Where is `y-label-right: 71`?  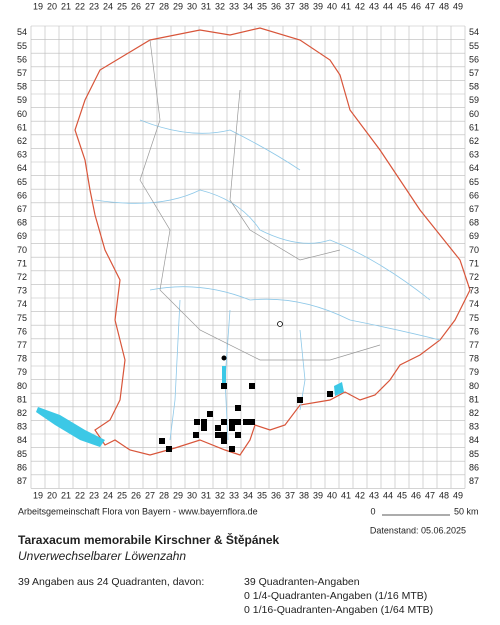 y-label-right: 71 is located at coordinates (474, 263).